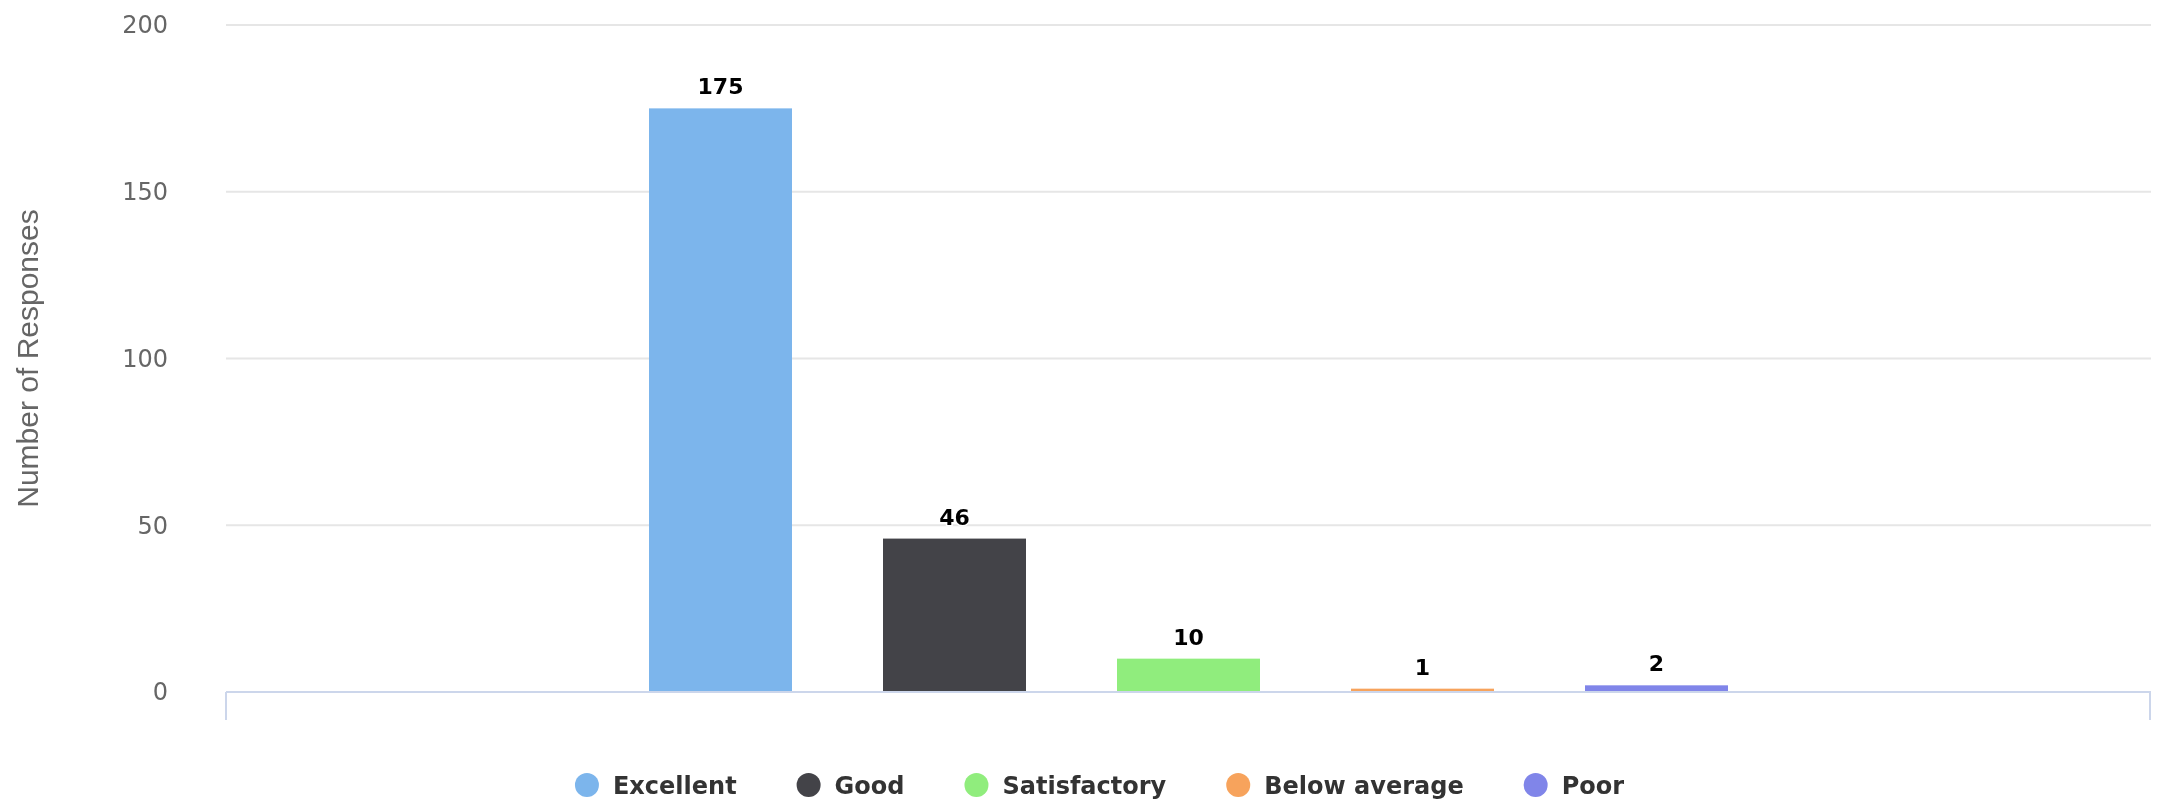  What do you see at coordinates (1656, 664) in the screenshot?
I see `data-label: 2` at bounding box center [1656, 664].